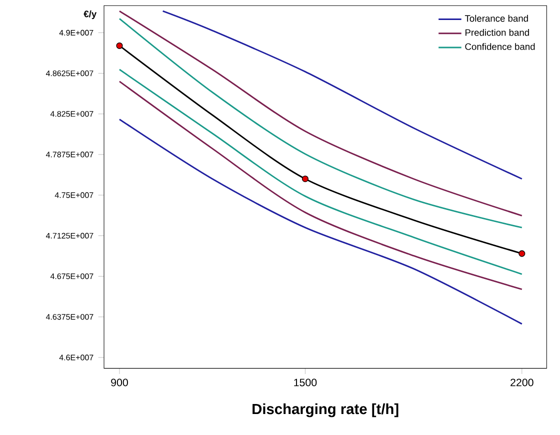 The image size is (560, 435). Describe the element at coordinates (325, 410) in the screenshot. I see `x-axis-title: Discharging rate [t/h]` at that location.